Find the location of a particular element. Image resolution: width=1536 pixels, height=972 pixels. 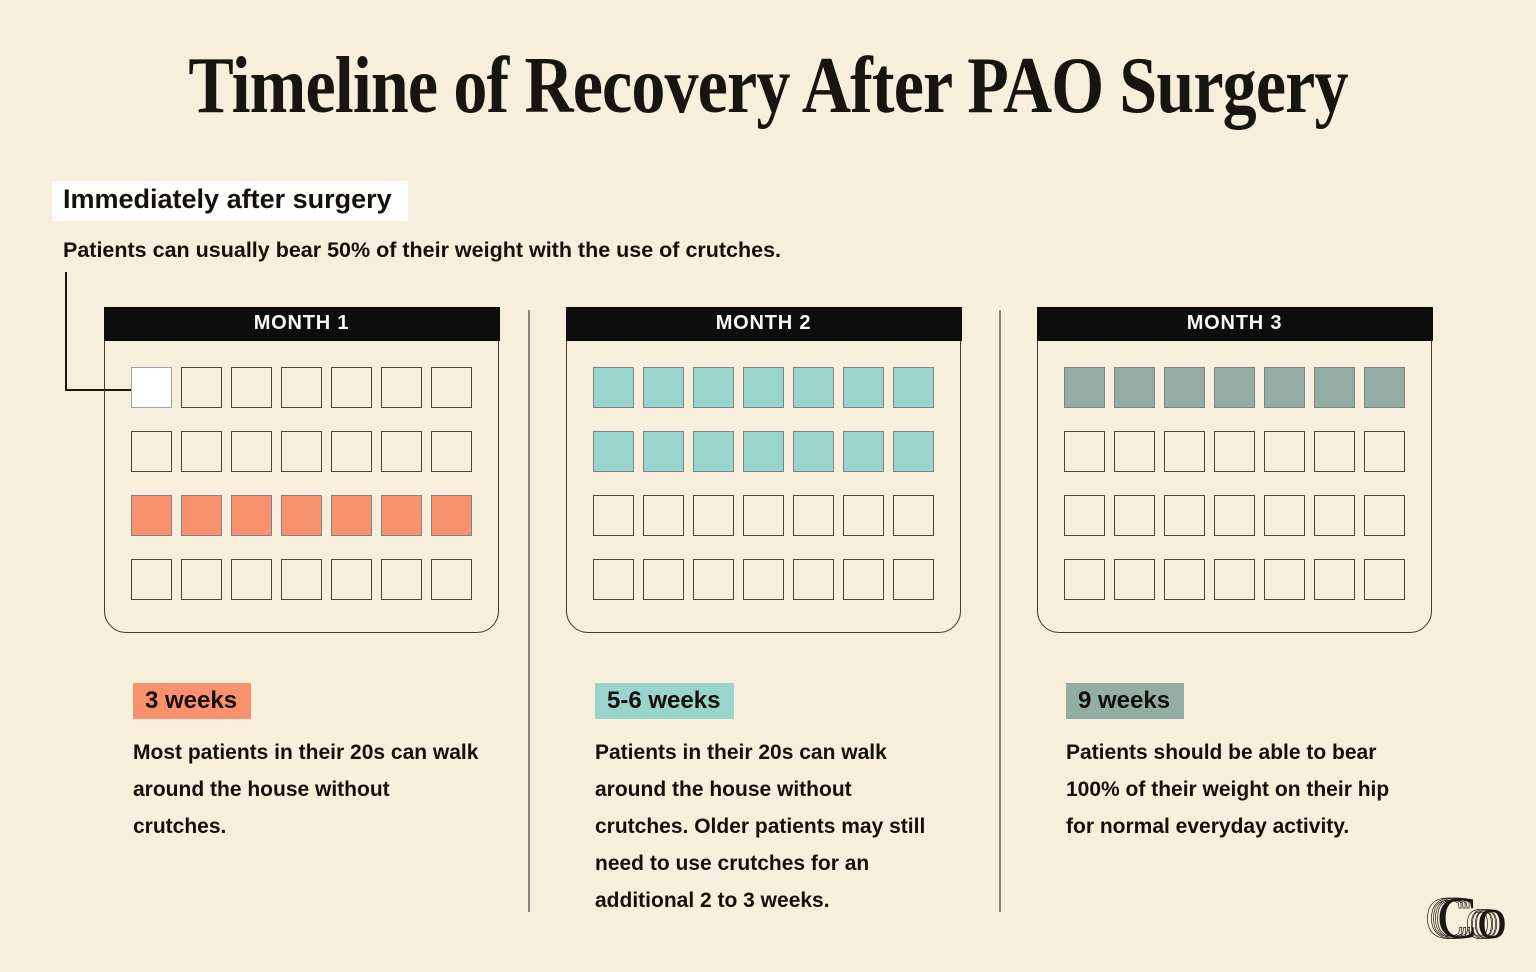

month-header: MONTH 2 is located at coordinates (763, 323).